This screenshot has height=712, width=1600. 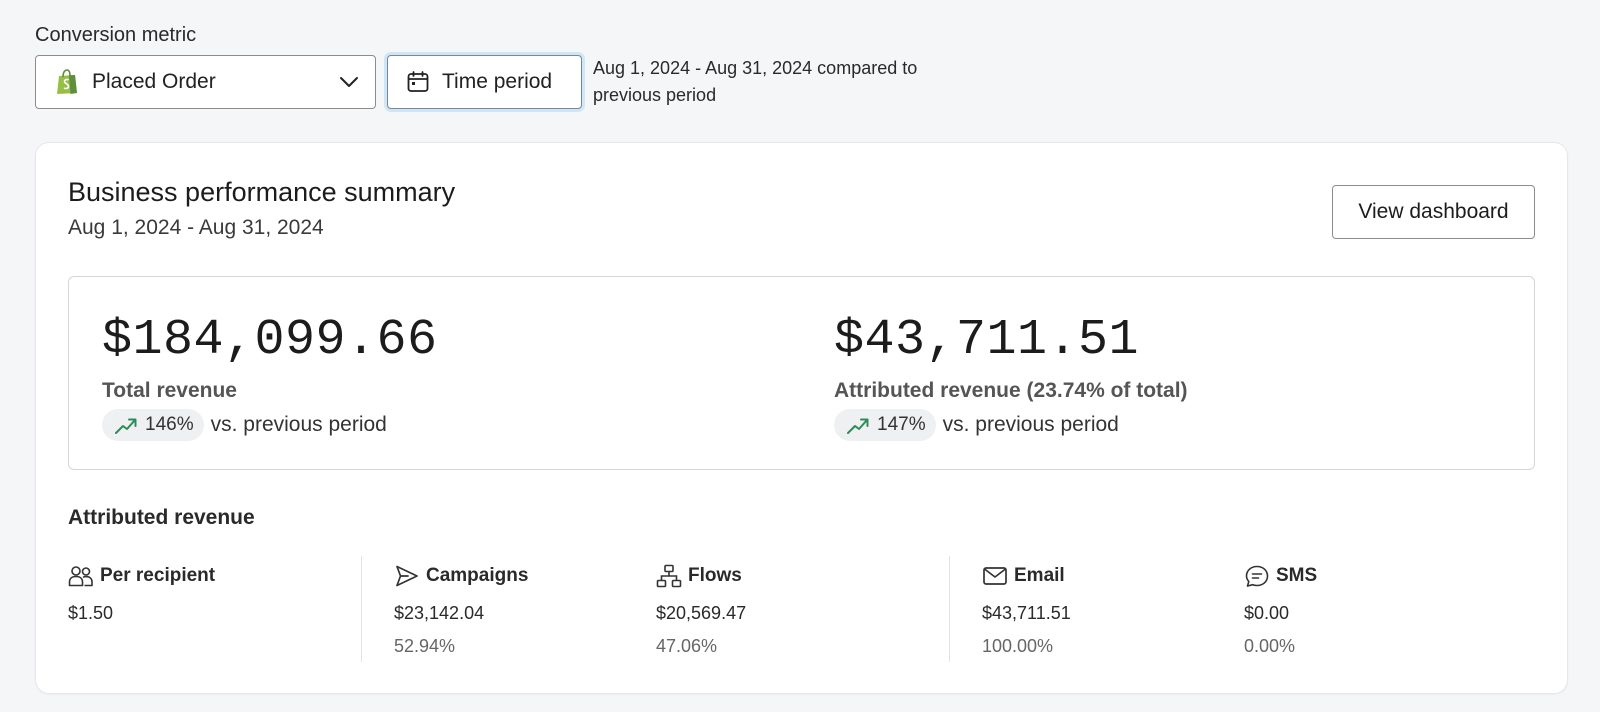 I want to click on card-date-range: Aug 1, 2024 - Aug 31, 2024, so click(x=196, y=227).